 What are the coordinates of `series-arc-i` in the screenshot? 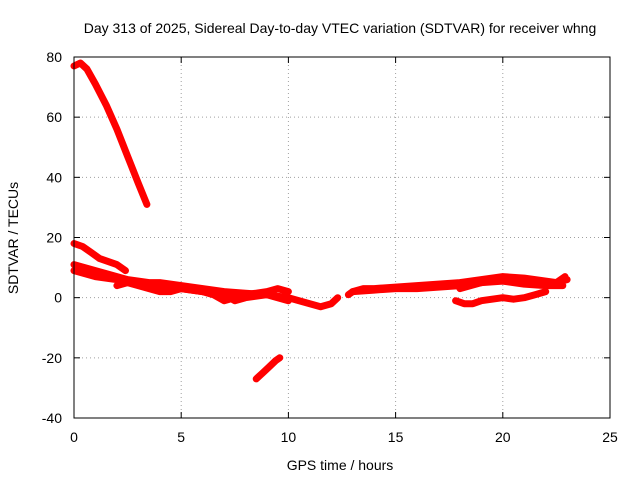 It's located at (501, 298).